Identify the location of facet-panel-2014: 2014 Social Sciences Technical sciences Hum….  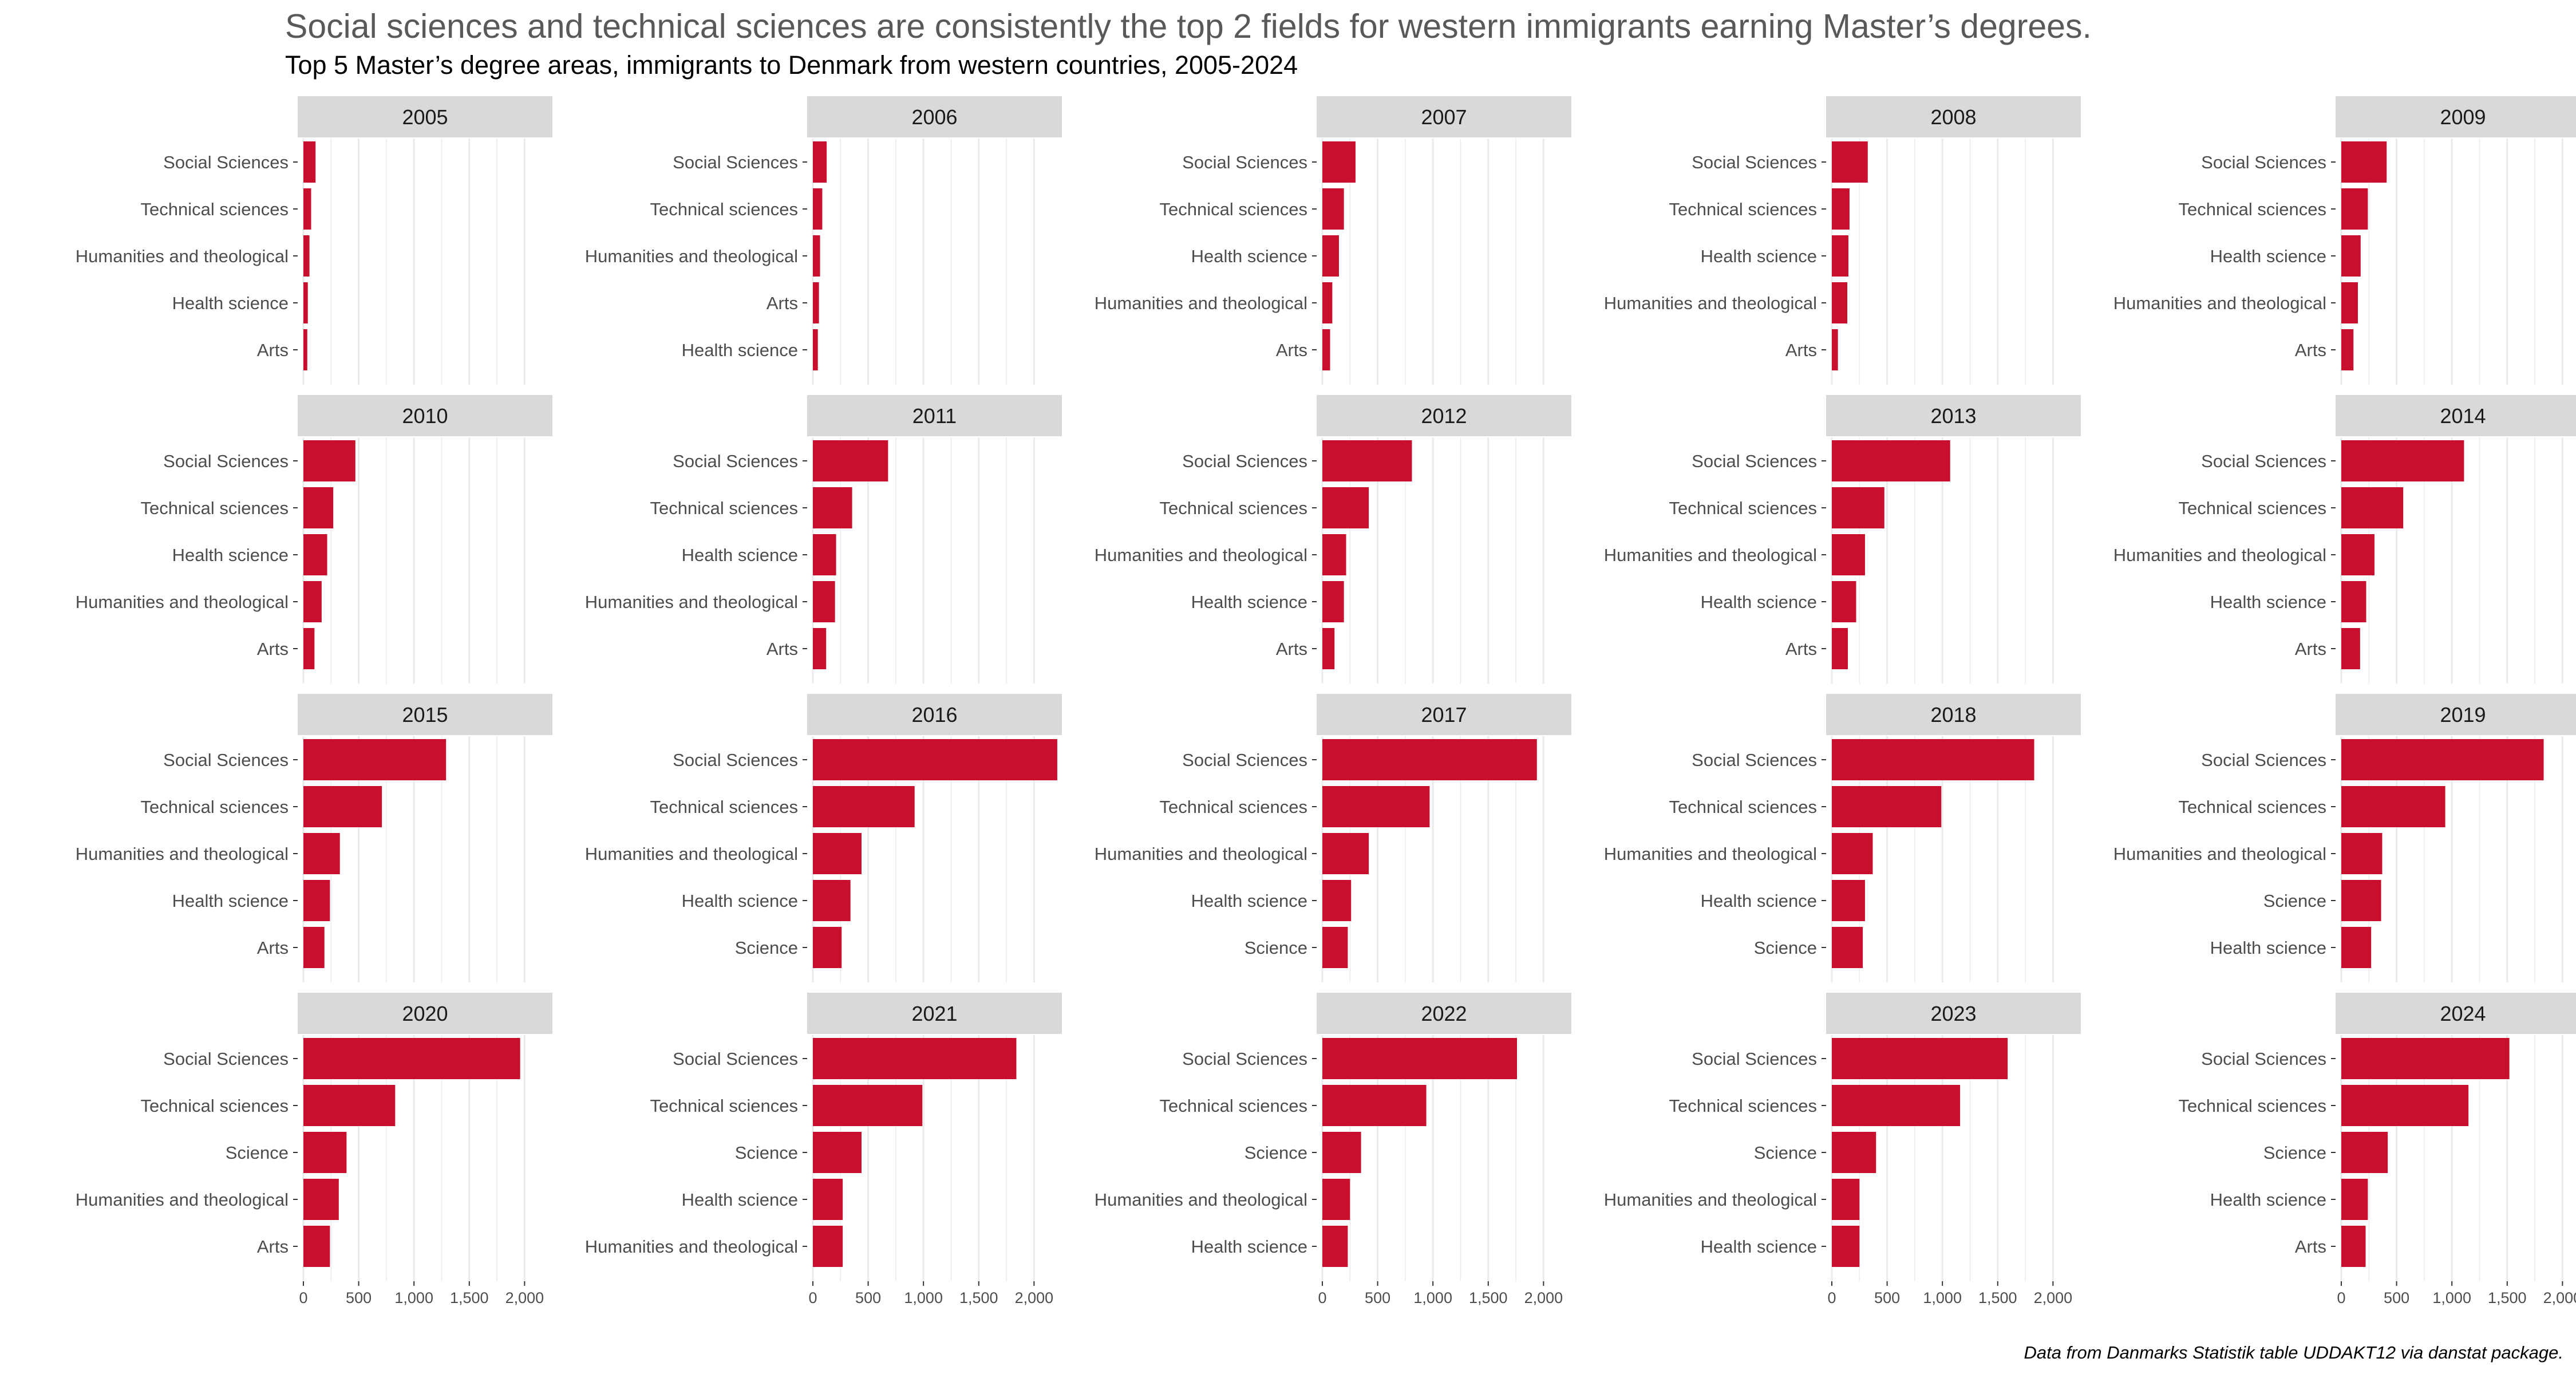
(2344, 539).